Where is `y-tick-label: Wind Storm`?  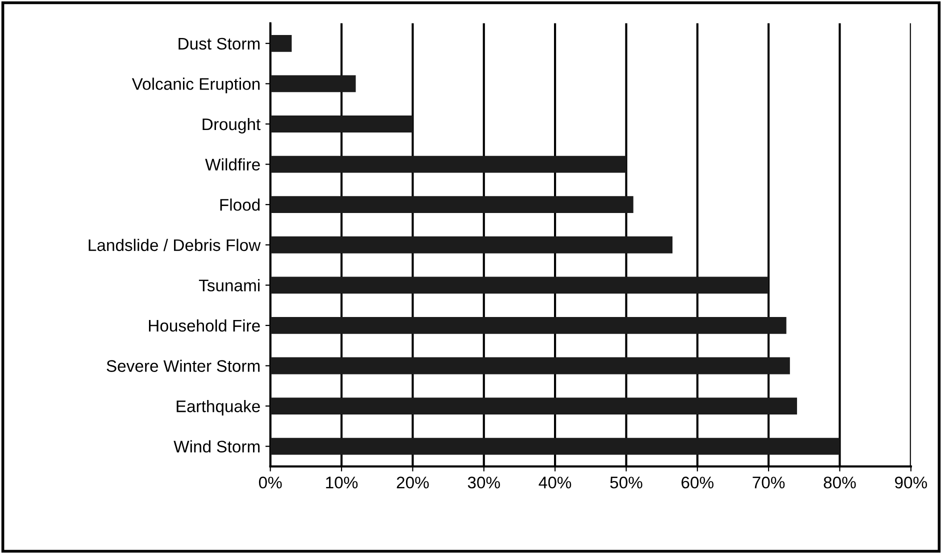
y-tick-label: Wind Storm is located at coordinates (217, 446).